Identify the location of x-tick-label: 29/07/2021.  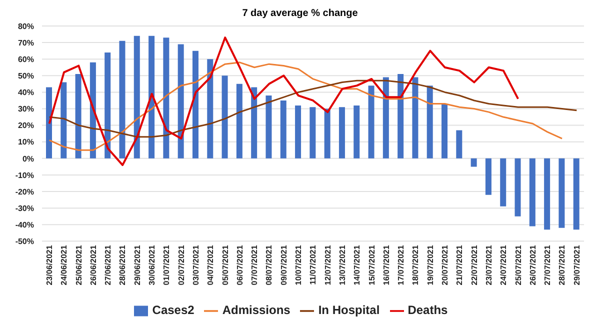
(577, 265).